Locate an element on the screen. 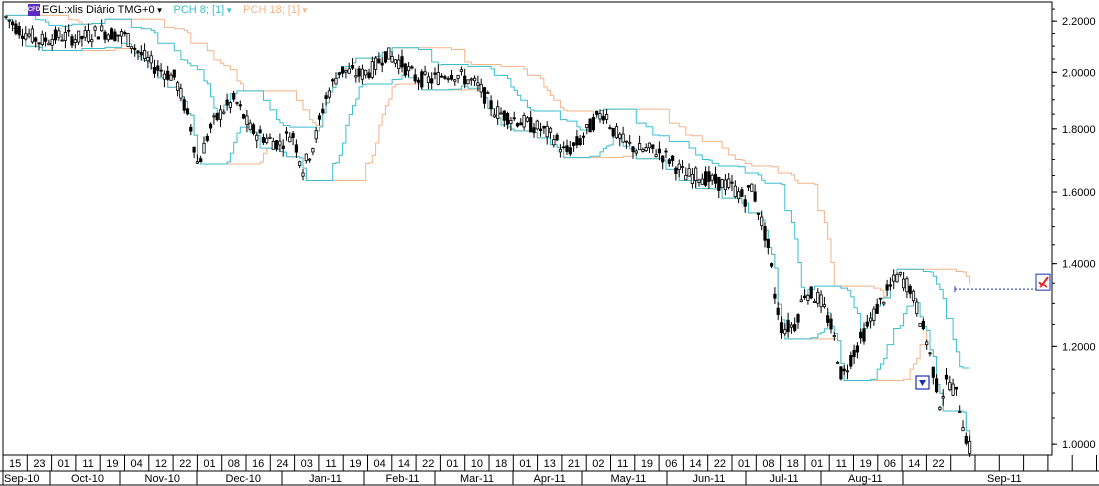 This screenshot has height=486, width=1099. x-day-label-37: 14 is located at coordinates (914, 464).